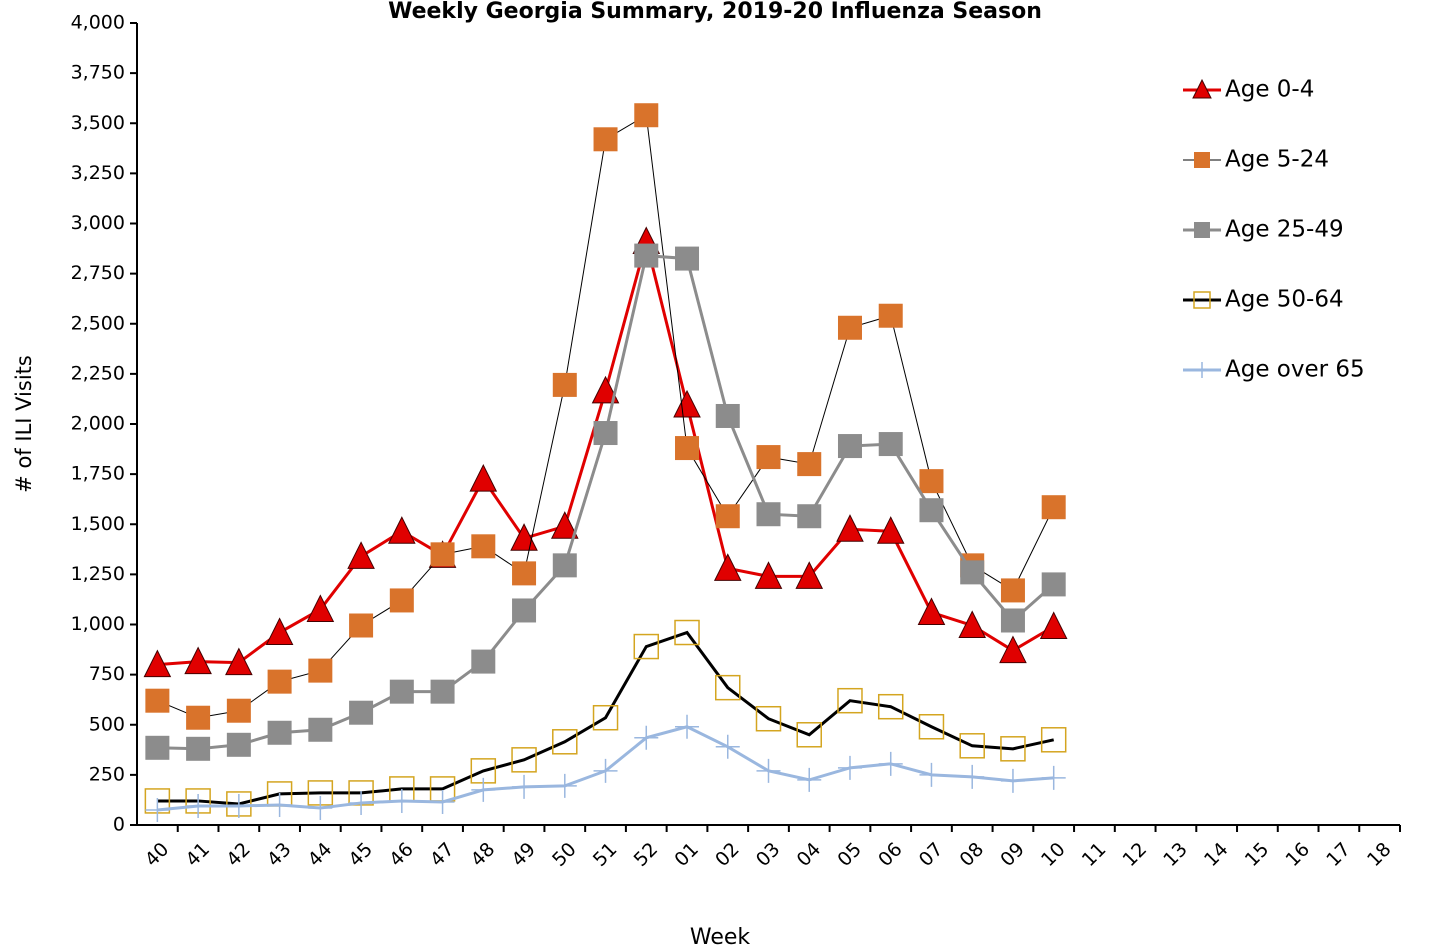 The width and height of the screenshot is (1429, 951). Describe the element at coordinates (605, 854) in the screenshot. I see `x-tick-label: 51` at that location.